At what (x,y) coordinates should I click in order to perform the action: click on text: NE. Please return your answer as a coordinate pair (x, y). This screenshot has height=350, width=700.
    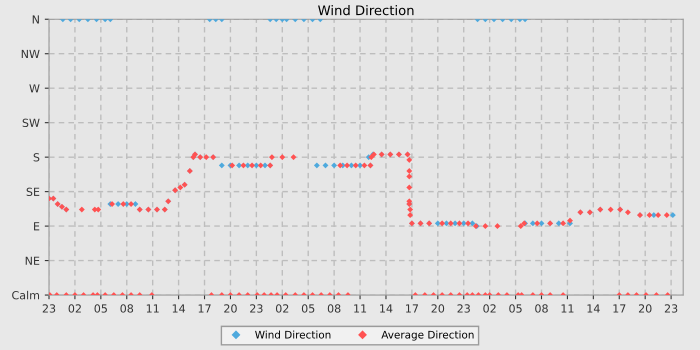
    Looking at the image, I should click on (33, 260).